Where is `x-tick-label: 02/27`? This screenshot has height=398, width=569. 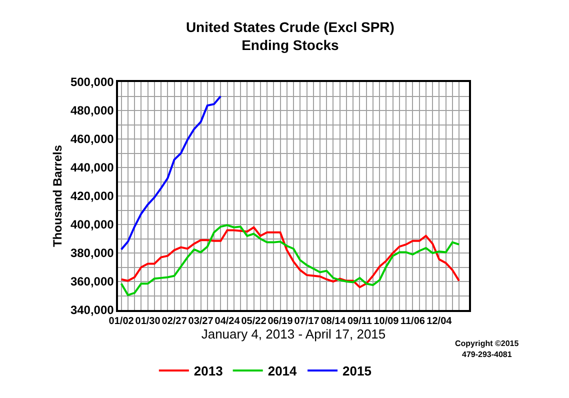 x-tick-label: 02/27 is located at coordinates (175, 321).